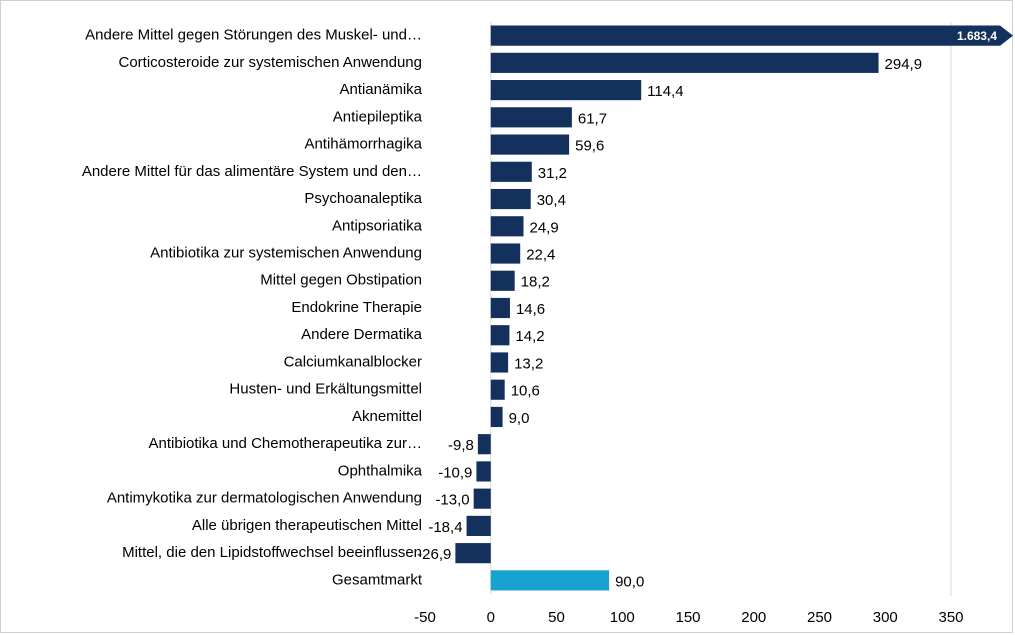  Describe the element at coordinates (556, 617) in the screenshot. I see `x-tick-label: 50` at that location.